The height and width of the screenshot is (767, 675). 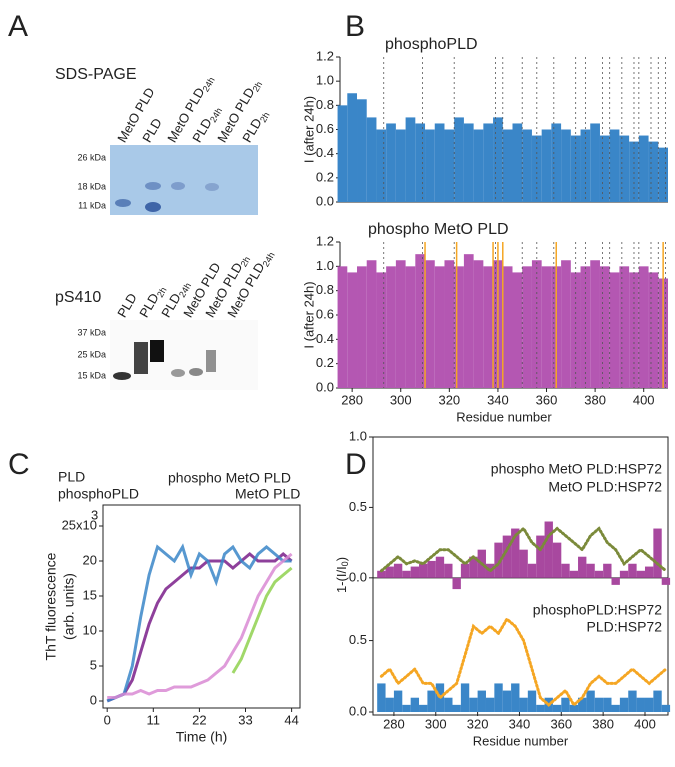 I want to click on y-tick-label: 0.2, so click(x=325, y=362).